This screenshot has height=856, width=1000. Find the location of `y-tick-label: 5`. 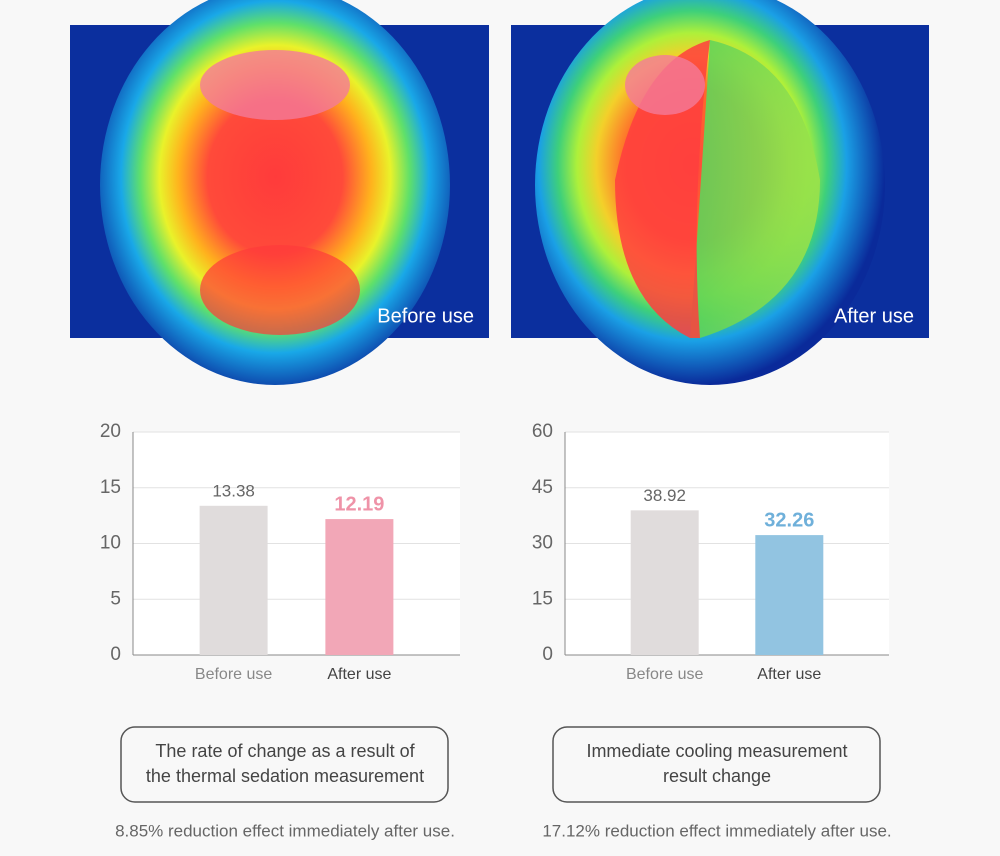

y-tick-label: 5 is located at coordinates (115, 598).